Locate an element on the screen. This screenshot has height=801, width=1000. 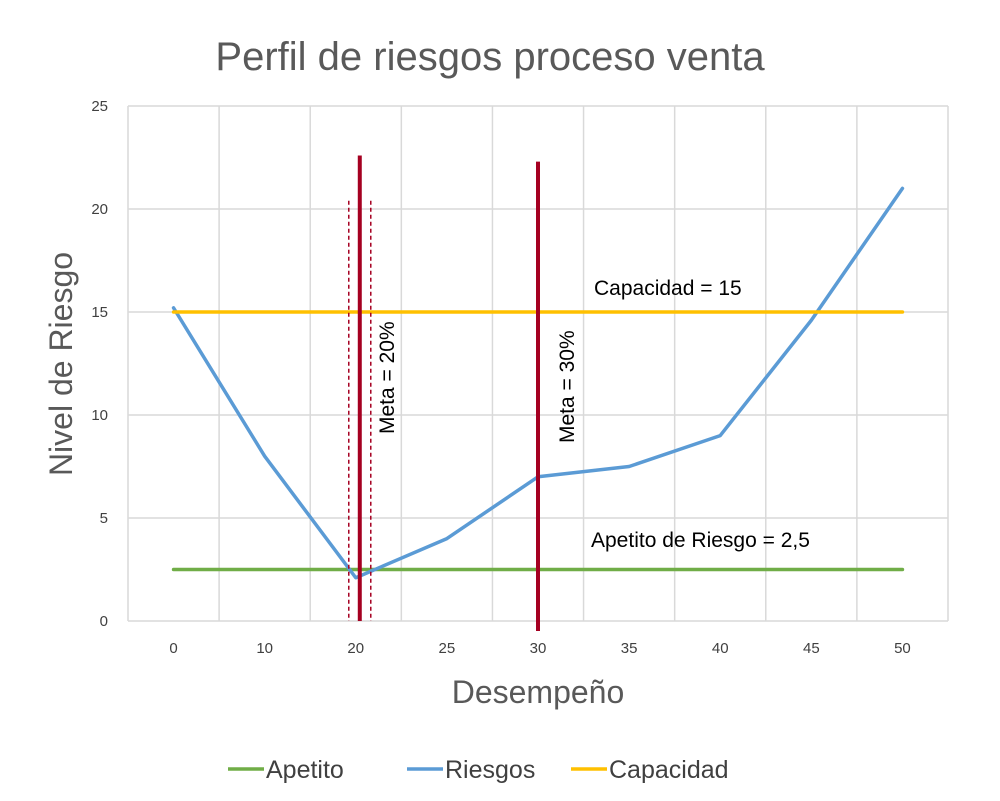
annotation-meta-30: Meta = 30% is located at coordinates (567, 386).